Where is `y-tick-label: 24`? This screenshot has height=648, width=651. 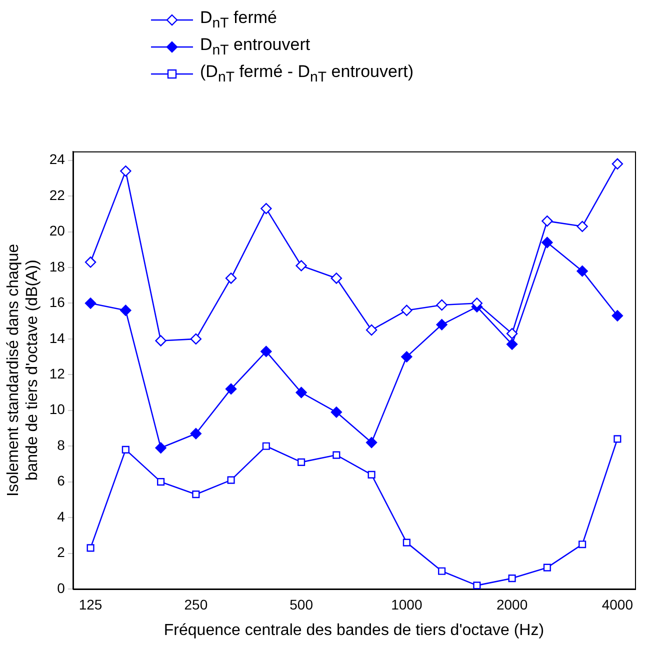
y-tick-label: 24 is located at coordinates (57, 159).